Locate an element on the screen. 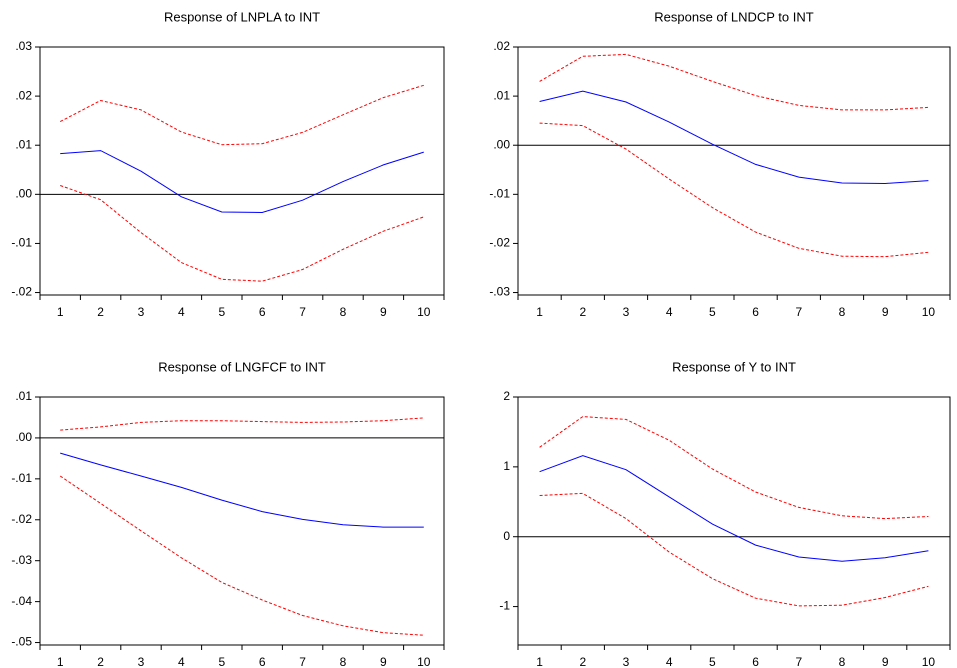  y-tick-label: 0 is located at coordinates (506, 536).